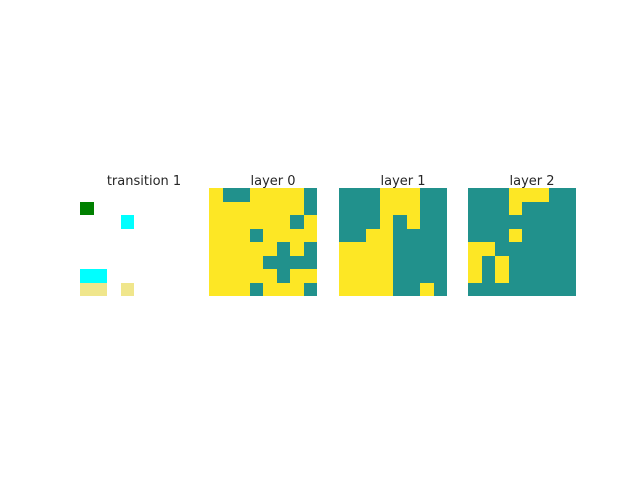  I want to click on panel-title: layer 0, so click(273, 181).